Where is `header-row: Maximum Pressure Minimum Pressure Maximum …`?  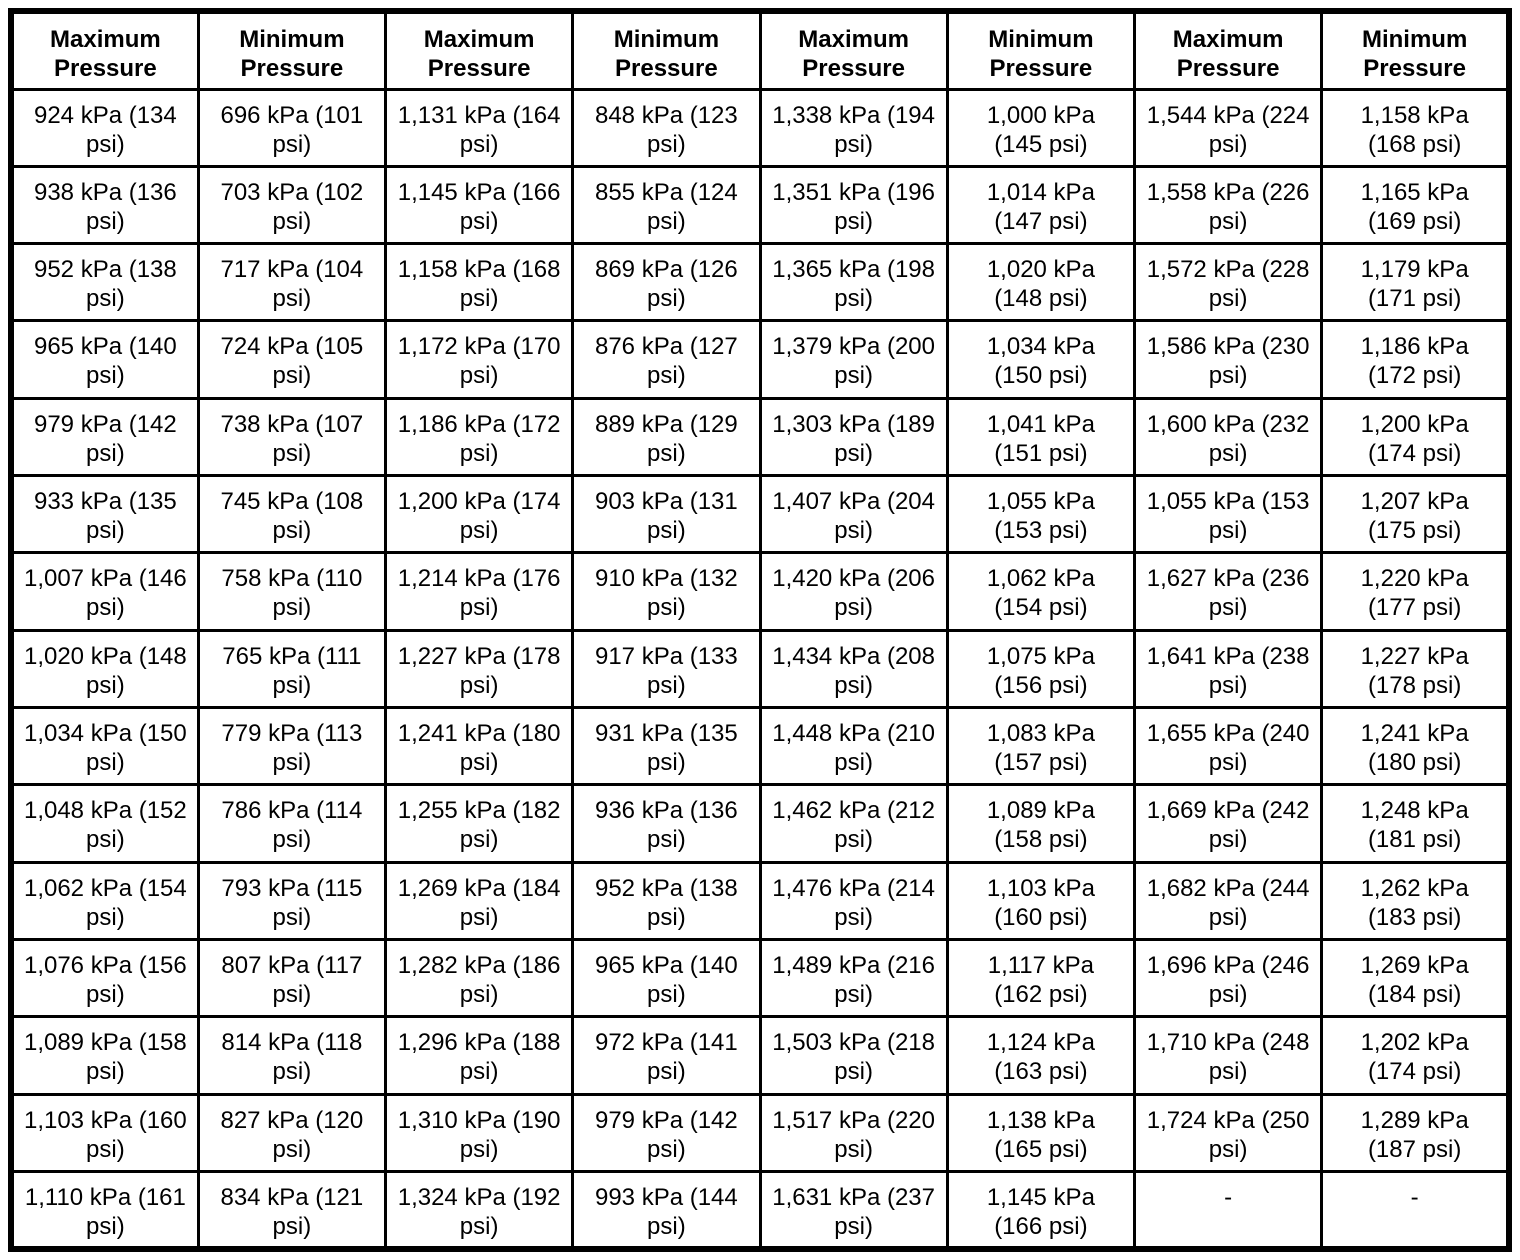 header-row: Maximum Pressure Minimum Pressure Maximum … is located at coordinates (760, 50).